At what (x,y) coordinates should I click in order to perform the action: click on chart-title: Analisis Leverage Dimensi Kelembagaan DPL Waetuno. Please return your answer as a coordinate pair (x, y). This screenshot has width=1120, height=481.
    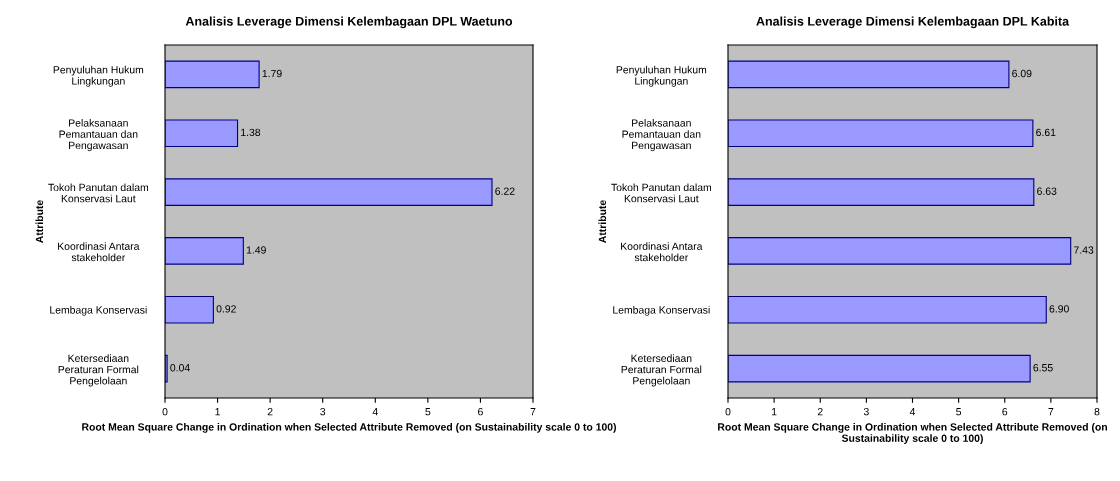
    Looking at the image, I should click on (349, 22).